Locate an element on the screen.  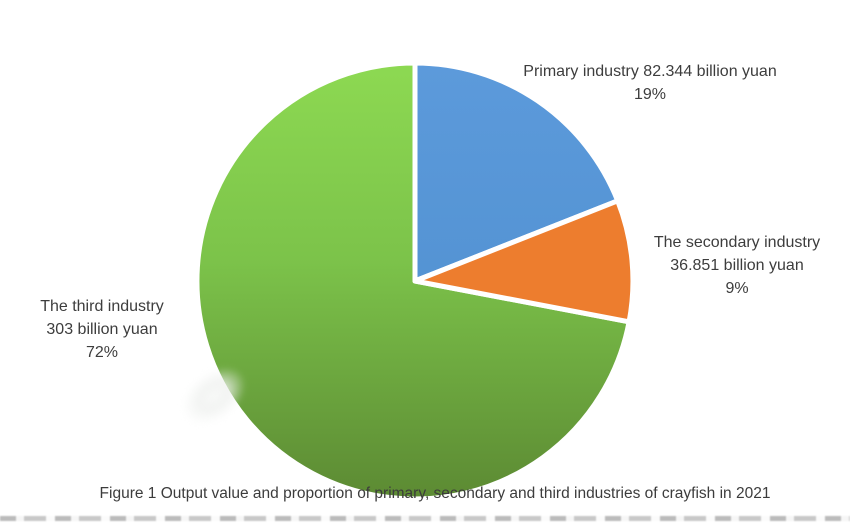
label-secondary-value: 36.851 billion yuan is located at coordinates (737, 265).